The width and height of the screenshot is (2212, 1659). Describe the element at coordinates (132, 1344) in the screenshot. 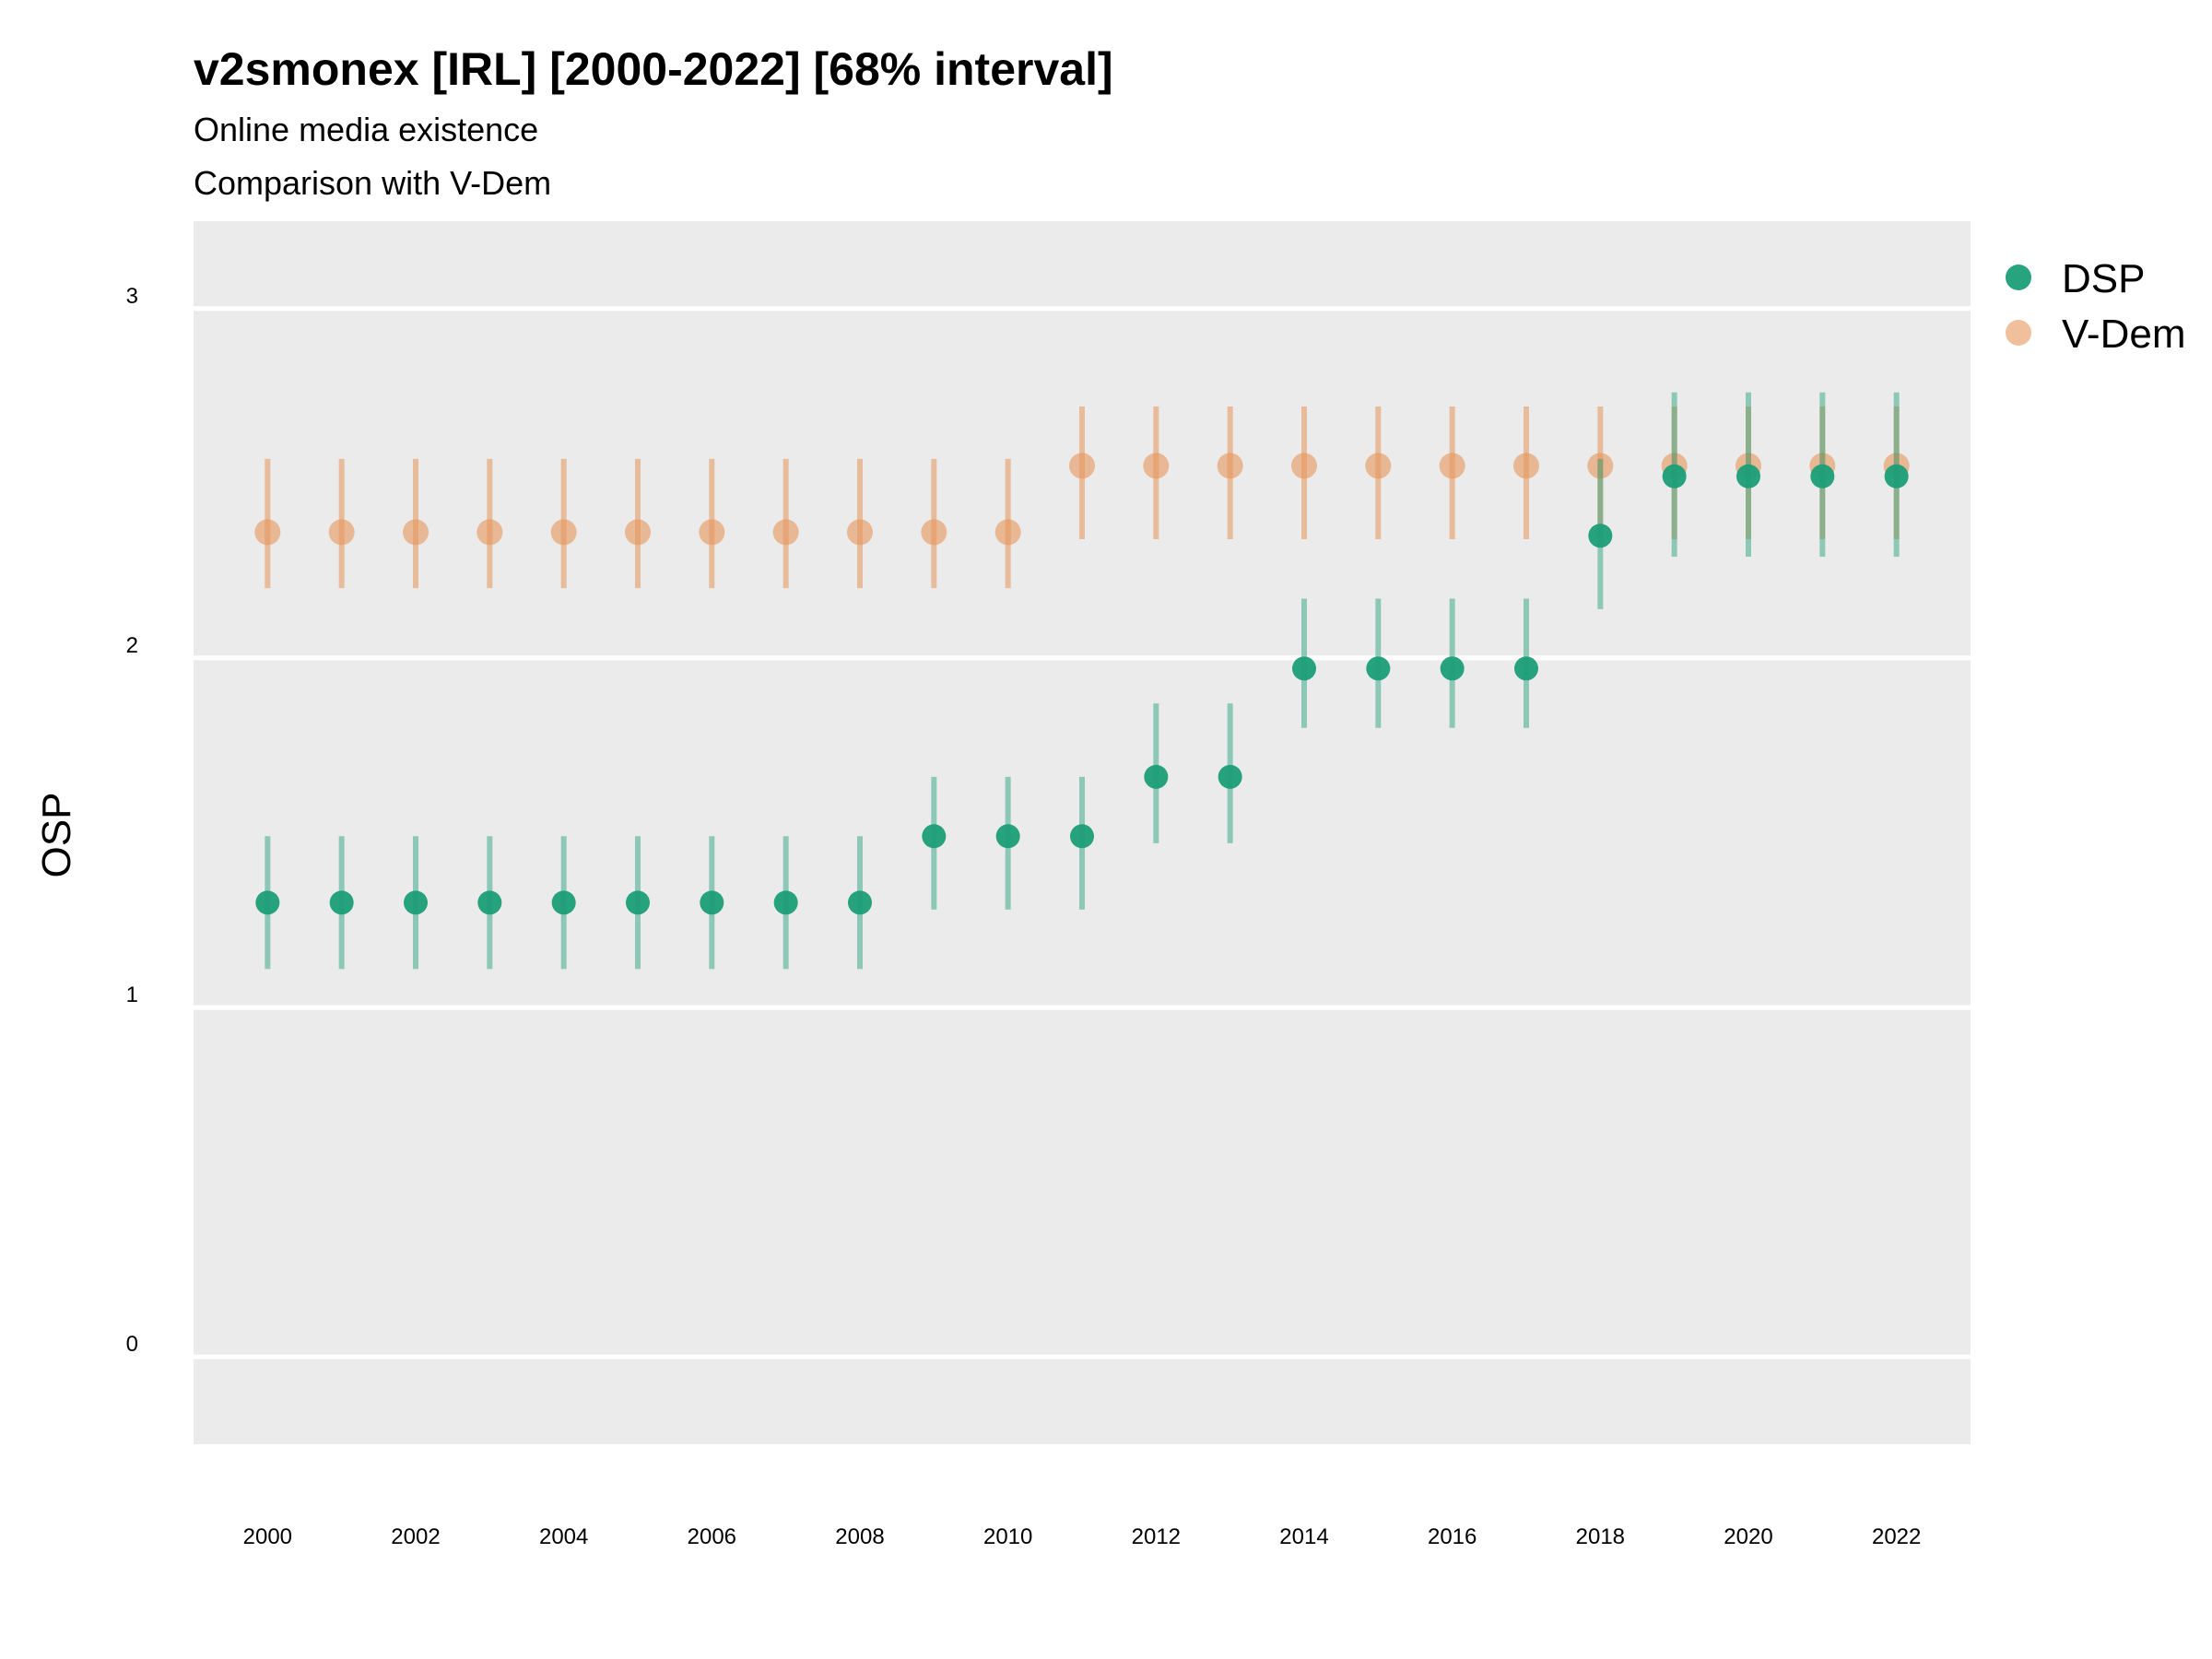

I see `y-tick-label: 0` at that location.